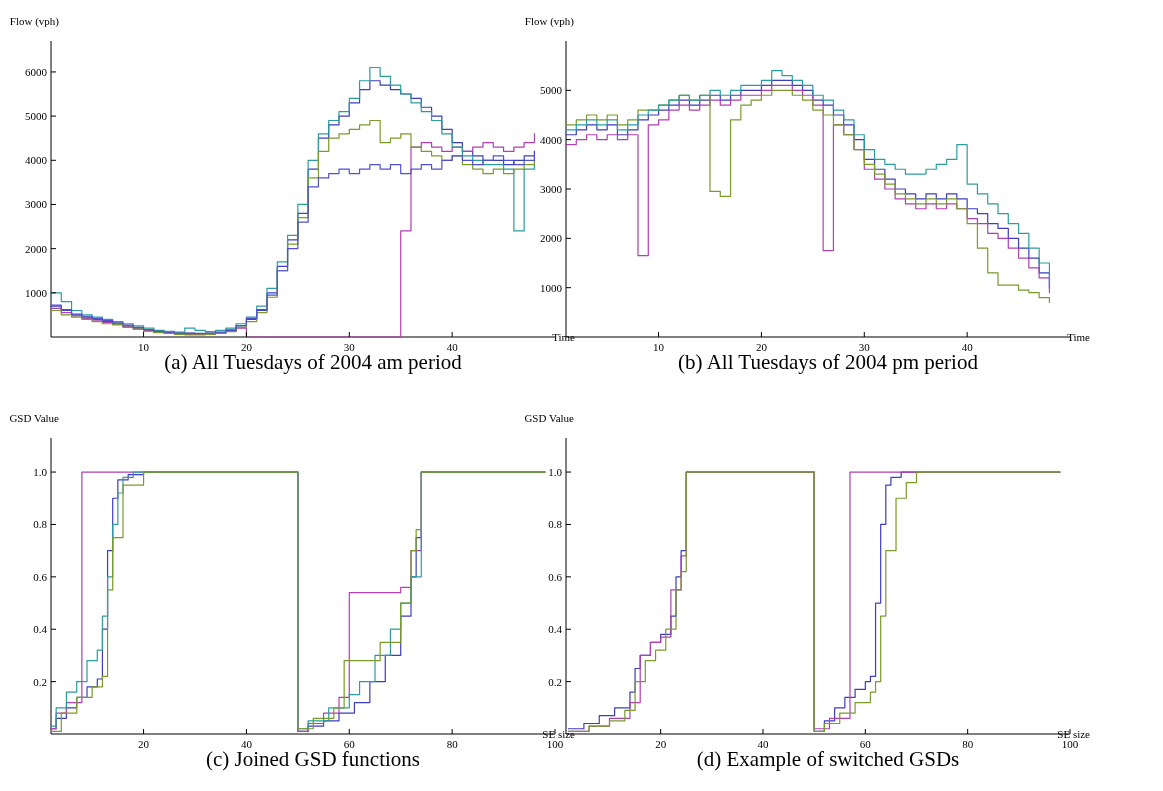 The width and height of the screenshot is (1163, 791). Describe the element at coordinates (313, 362) in the screenshot. I see `text: (a) All Tuesdays of 2004 am period` at that location.